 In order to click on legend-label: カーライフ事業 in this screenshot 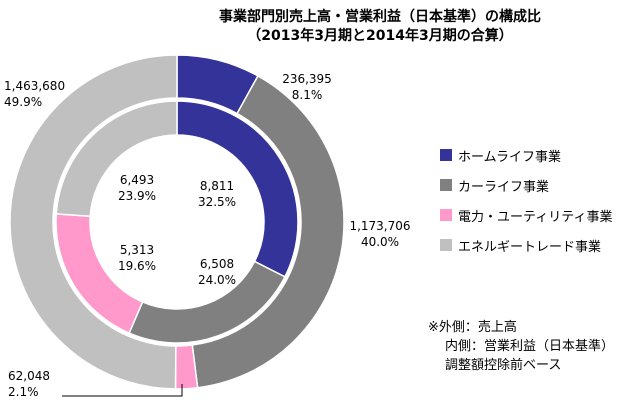, I will do `click(504, 187)`.